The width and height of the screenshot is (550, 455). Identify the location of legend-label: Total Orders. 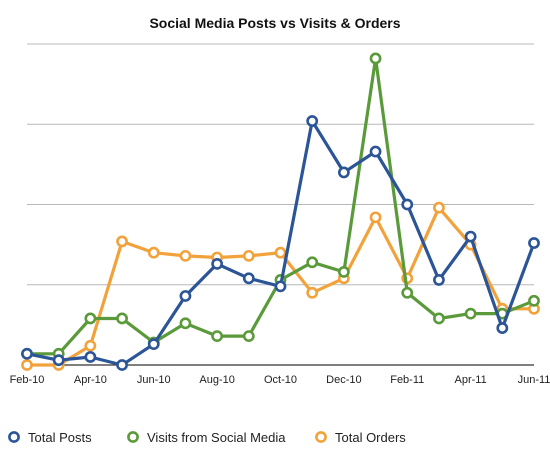
(370, 437).